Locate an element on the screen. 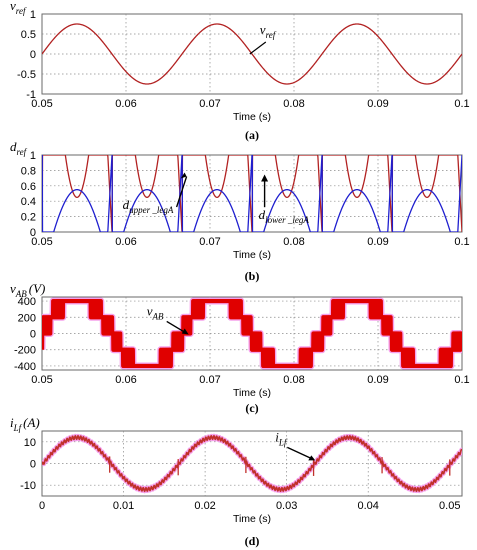 The height and width of the screenshot is (550, 477). y-tick-label: 0.8 is located at coordinates (28, 171).